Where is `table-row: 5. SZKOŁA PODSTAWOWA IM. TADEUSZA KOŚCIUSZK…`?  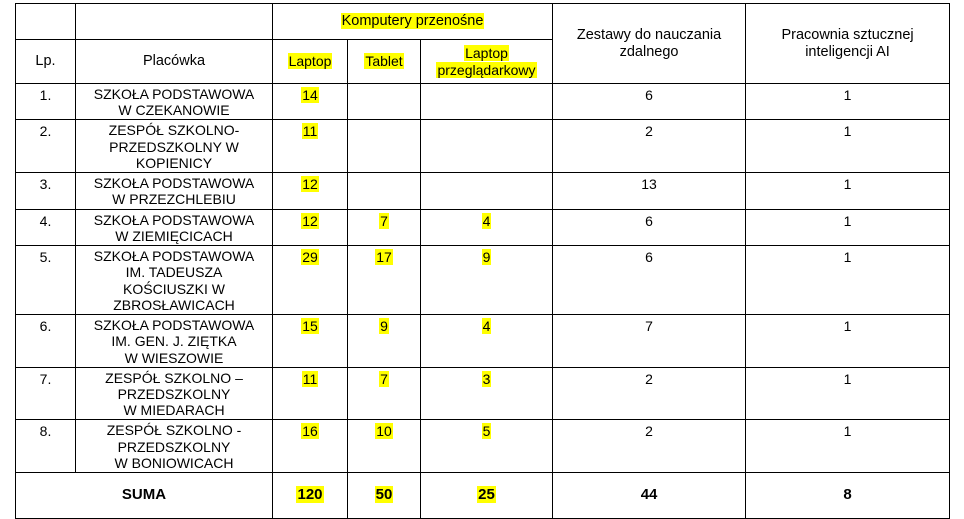
table-row: 5. SZKOŁA PODSTAWOWA IM. TADEUSZA KOŚCIUSZK… is located at coordinates (483, 280).